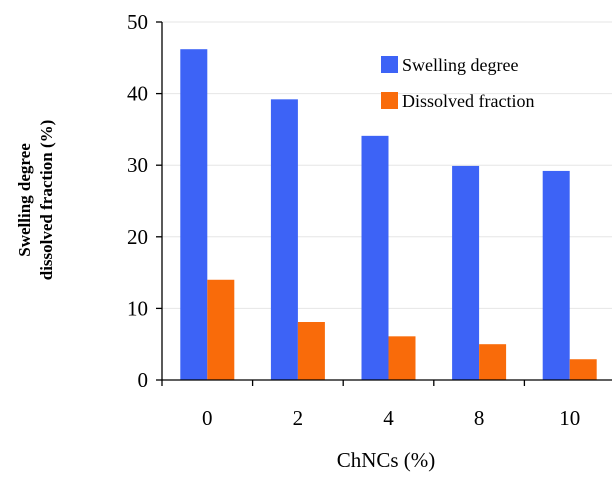 This screenshot has height=479, width=612. I want to click on y-axis-title-line-2: dissolved fraction (%), so click(46, 200).